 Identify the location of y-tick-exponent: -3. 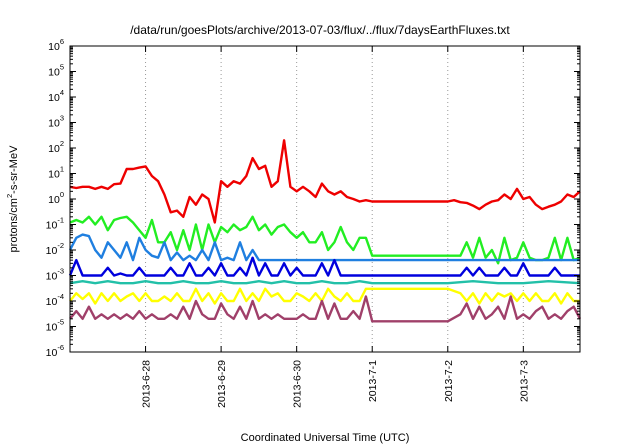
(60, 271).